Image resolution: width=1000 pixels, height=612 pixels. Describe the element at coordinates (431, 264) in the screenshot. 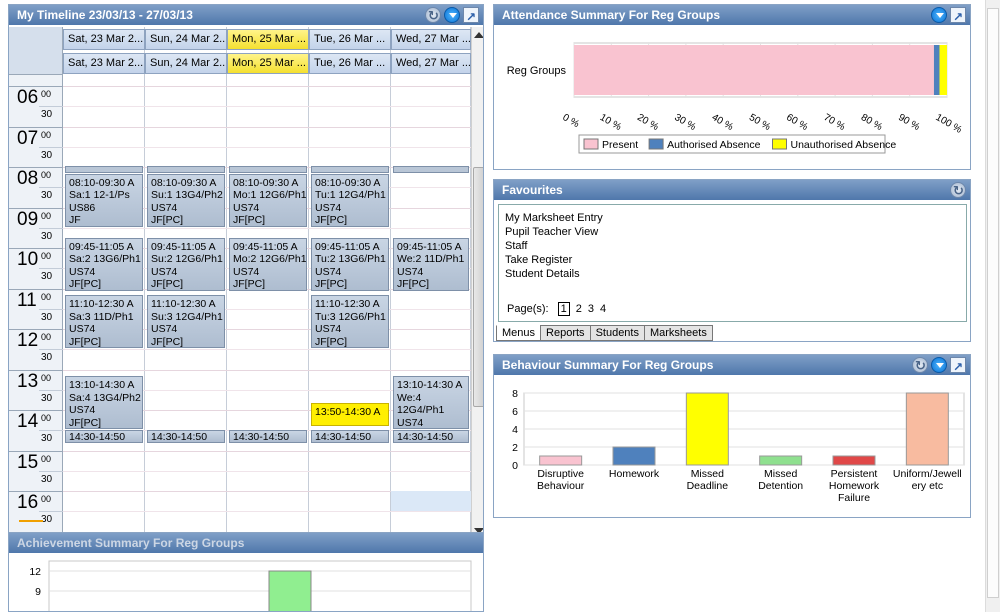

I see `timeline-event: 09:45-11:05 A We:2 11D/Ph1 US74 JF[PC]` at that location.